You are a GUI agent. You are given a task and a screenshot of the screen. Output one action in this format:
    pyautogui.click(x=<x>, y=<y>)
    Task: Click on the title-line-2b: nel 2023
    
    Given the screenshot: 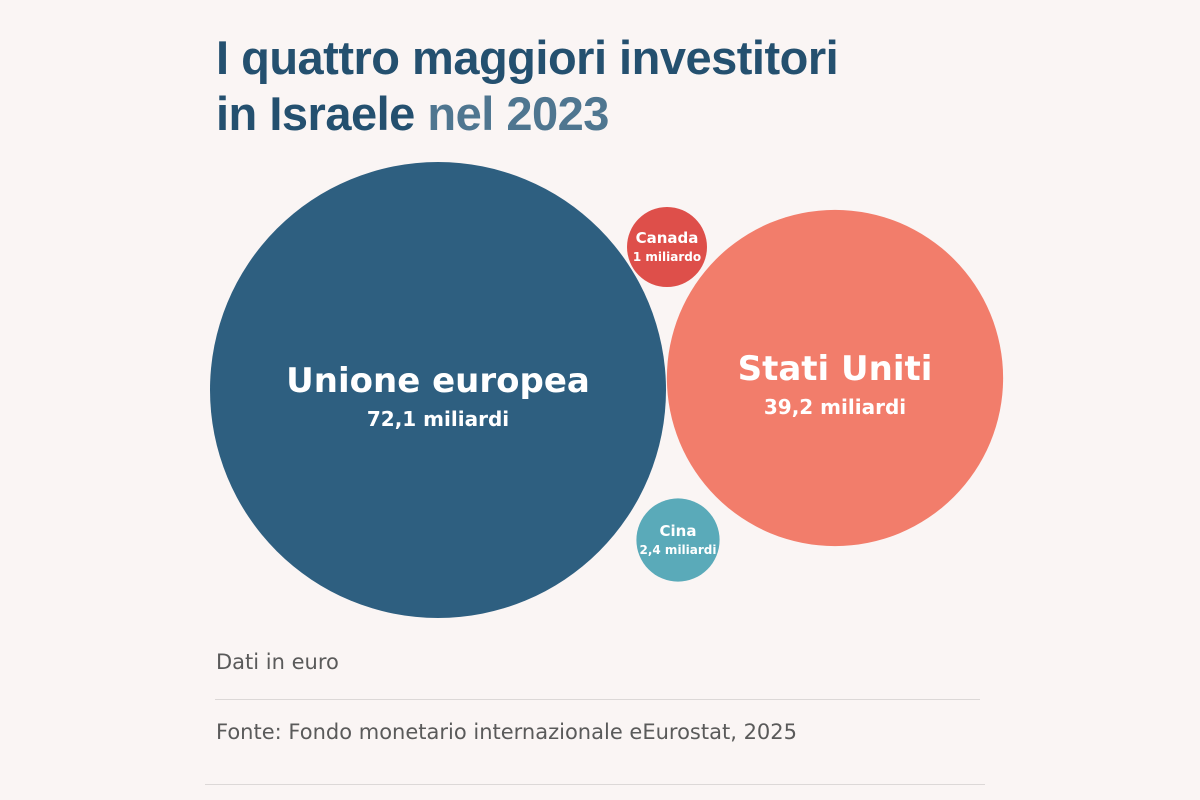 What is the action you would take?
    pyautogui.click(x=518, y=113)
    